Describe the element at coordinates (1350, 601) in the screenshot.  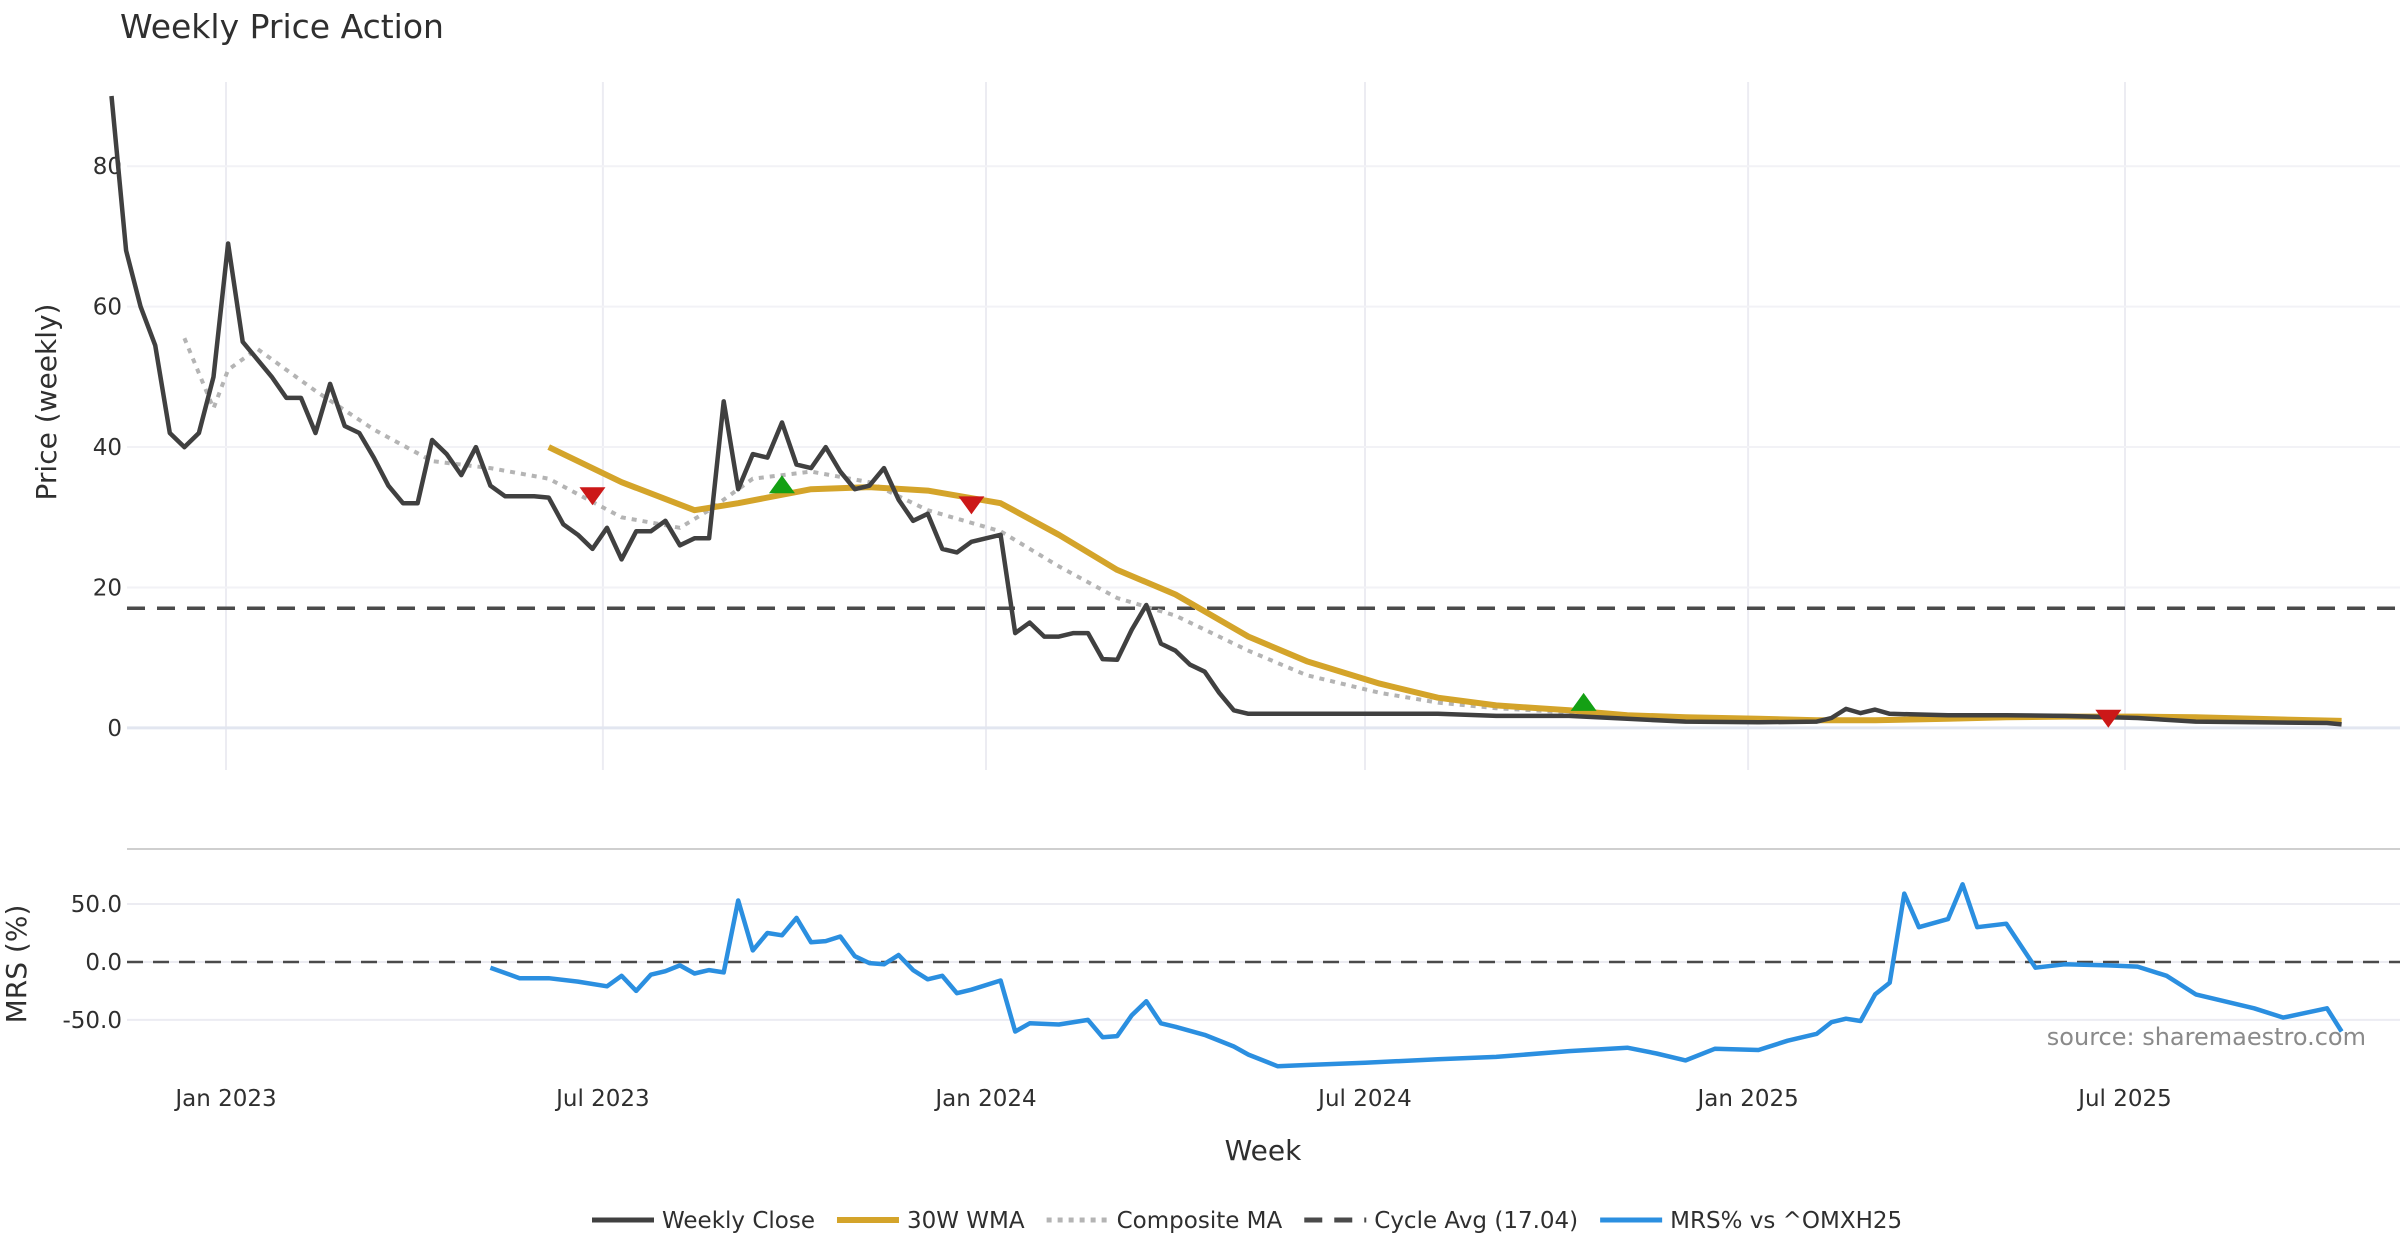
I see `signal-markers` at that location.